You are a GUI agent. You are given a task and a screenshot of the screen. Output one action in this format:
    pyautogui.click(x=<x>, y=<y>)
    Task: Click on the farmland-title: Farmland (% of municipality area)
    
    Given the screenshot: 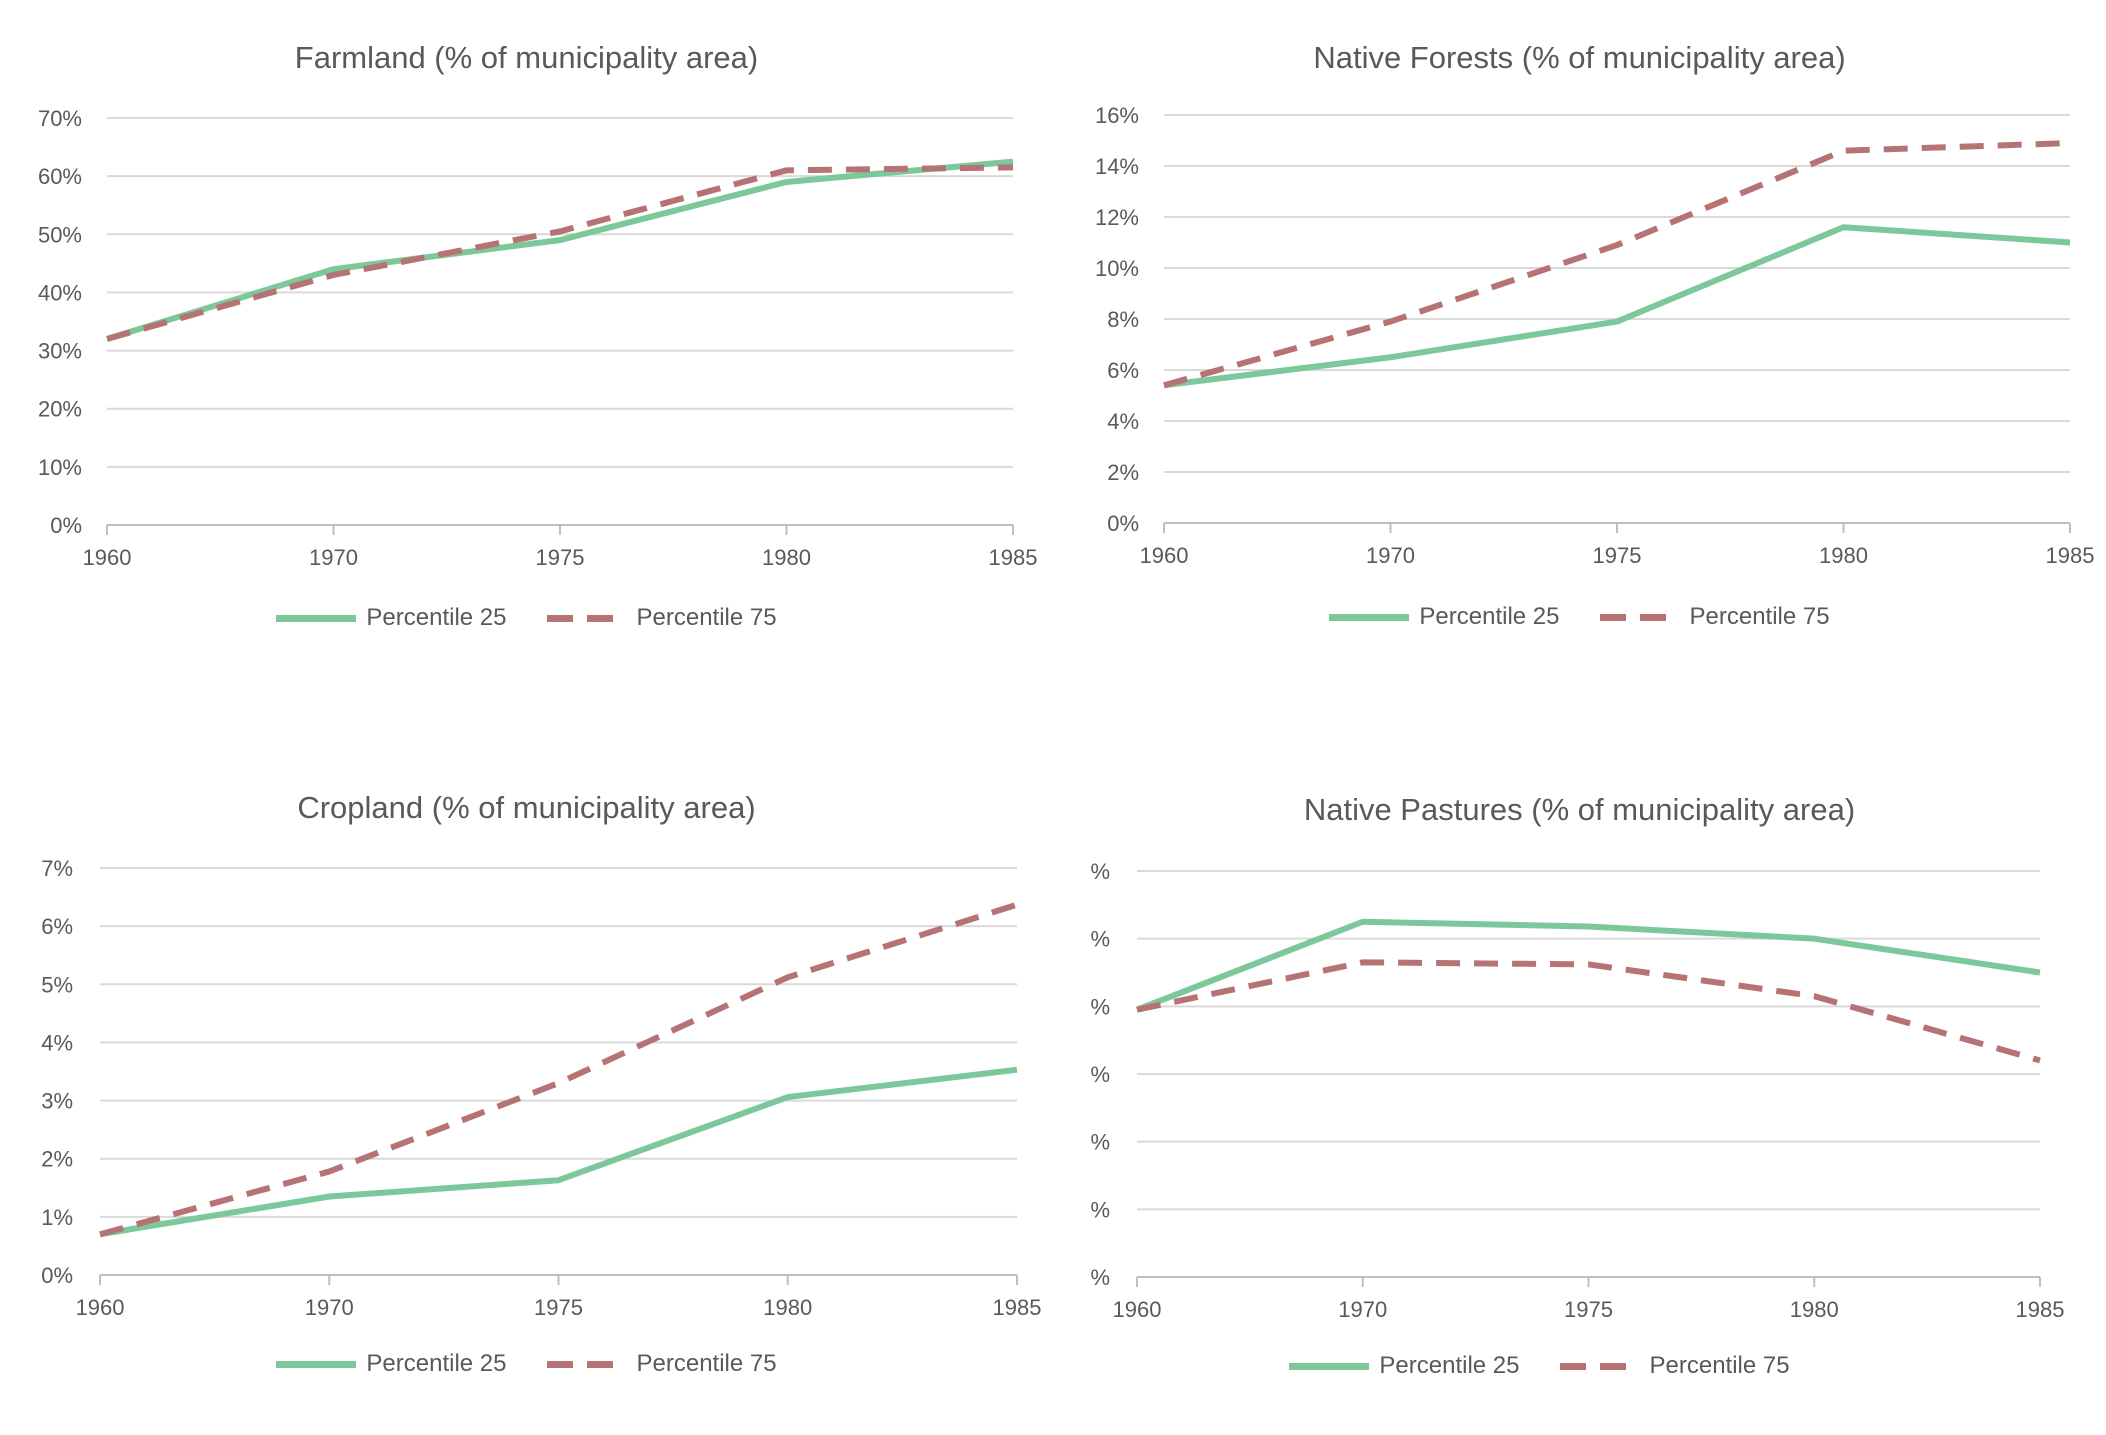 What is the action you would take?
    pyautogui.click(x=526, y=57)
    